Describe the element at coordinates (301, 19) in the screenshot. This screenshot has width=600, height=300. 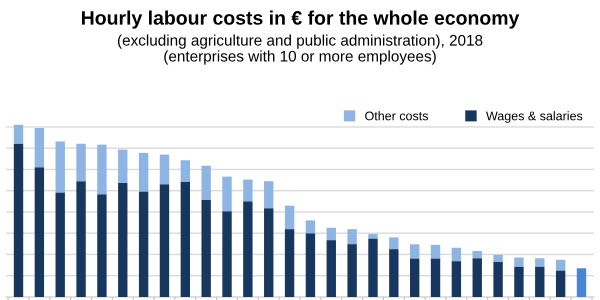
I see `chart-title: Hourly labour costs in € for the whole economy` at that location.